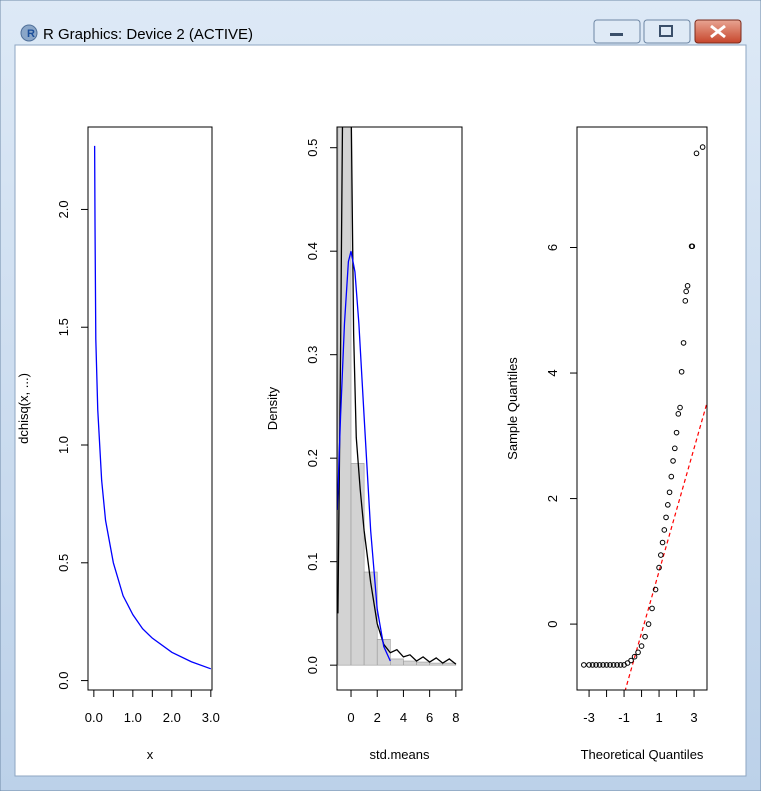 Image resolution: width=761 pixels, height=796 pixels. What do you see at coordinates (312, 458) in the screenshot?
I see `y-tick-label: 0.2` at bounding box center [312, 458].